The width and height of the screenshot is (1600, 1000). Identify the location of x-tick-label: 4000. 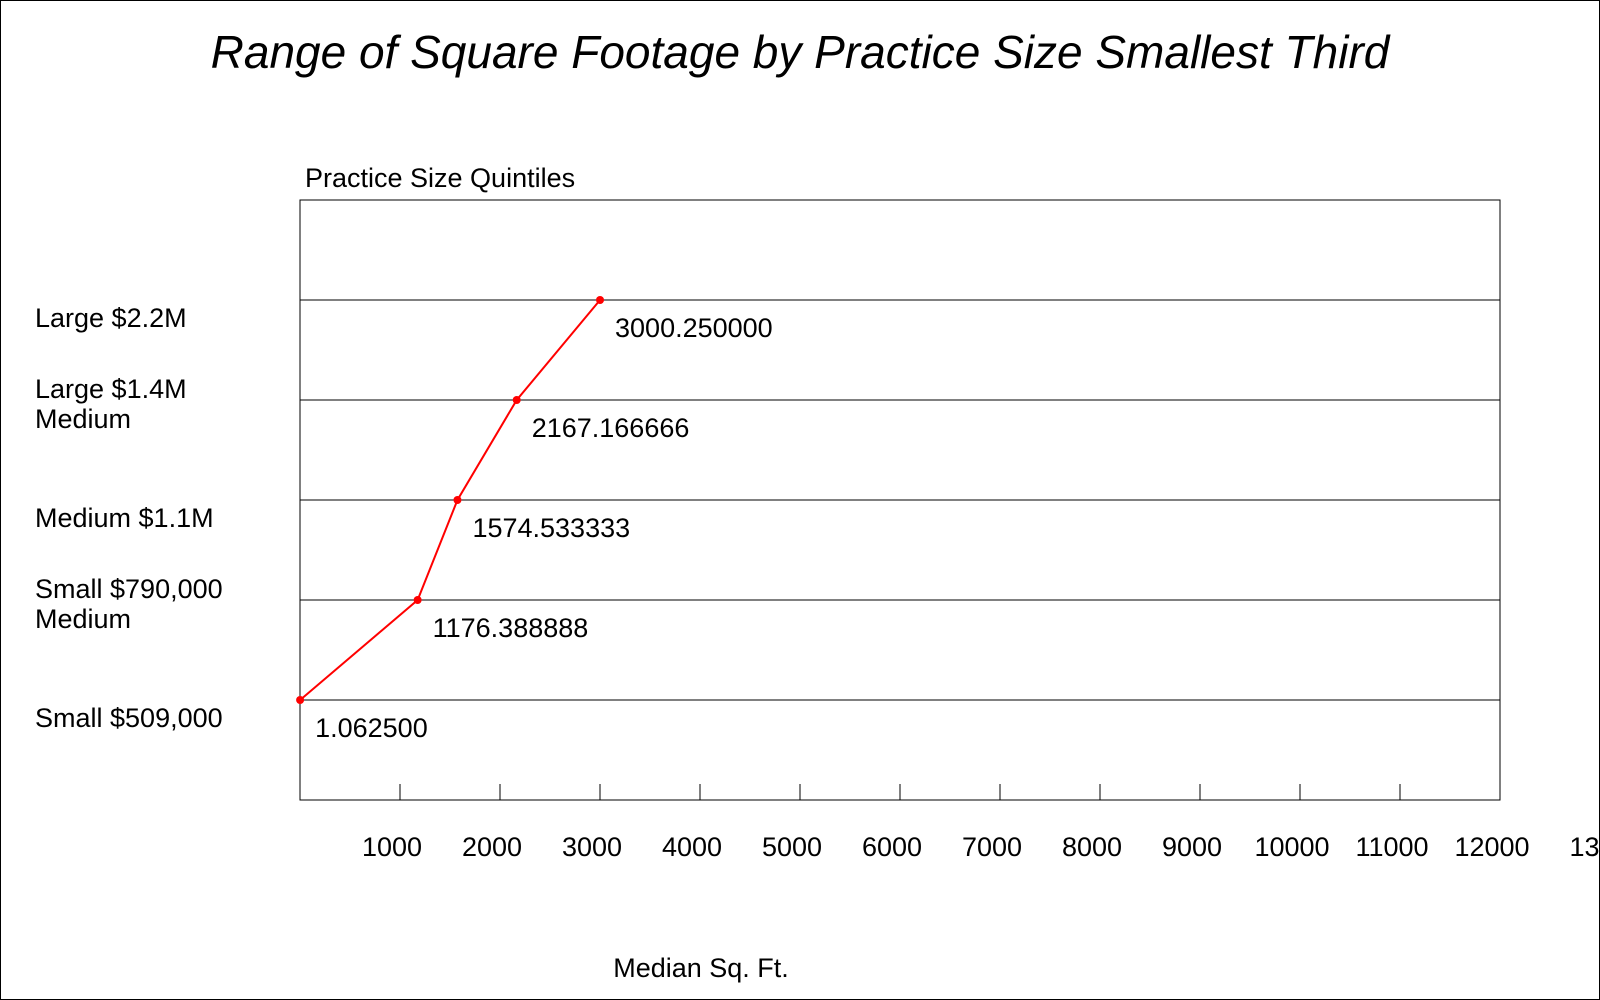
(692, 847).